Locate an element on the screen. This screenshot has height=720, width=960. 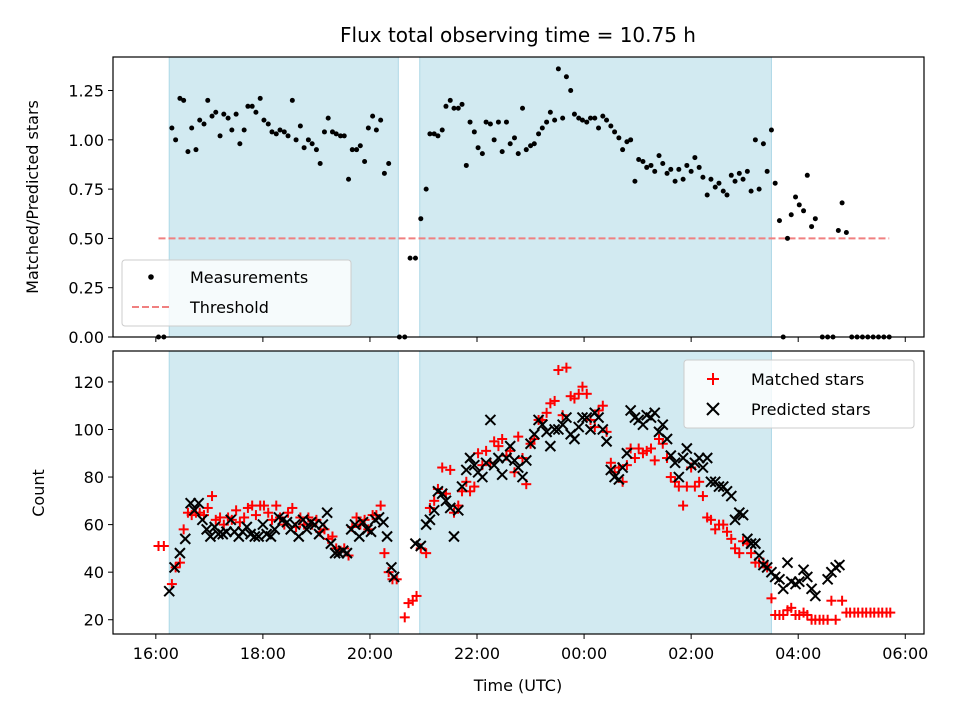
legend-threshold-label: Threshold is located at coordinates (229, 307).